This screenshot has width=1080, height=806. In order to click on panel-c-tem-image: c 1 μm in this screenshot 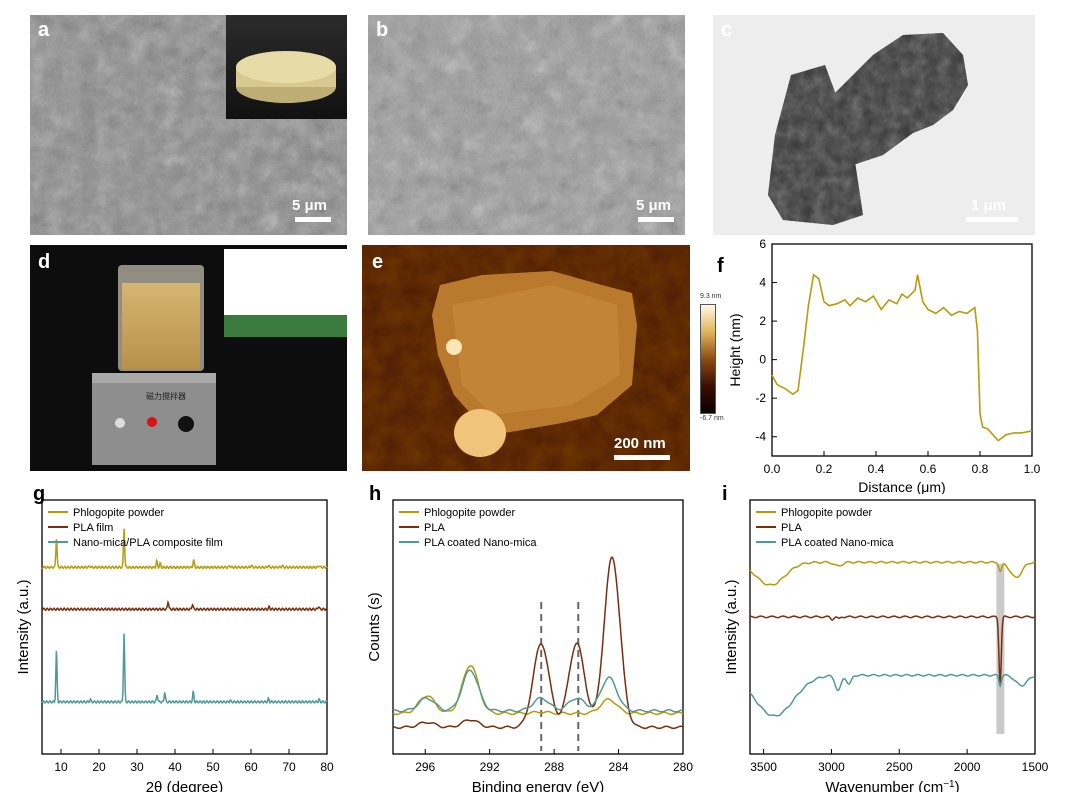, I will do `click(874, 125)`.